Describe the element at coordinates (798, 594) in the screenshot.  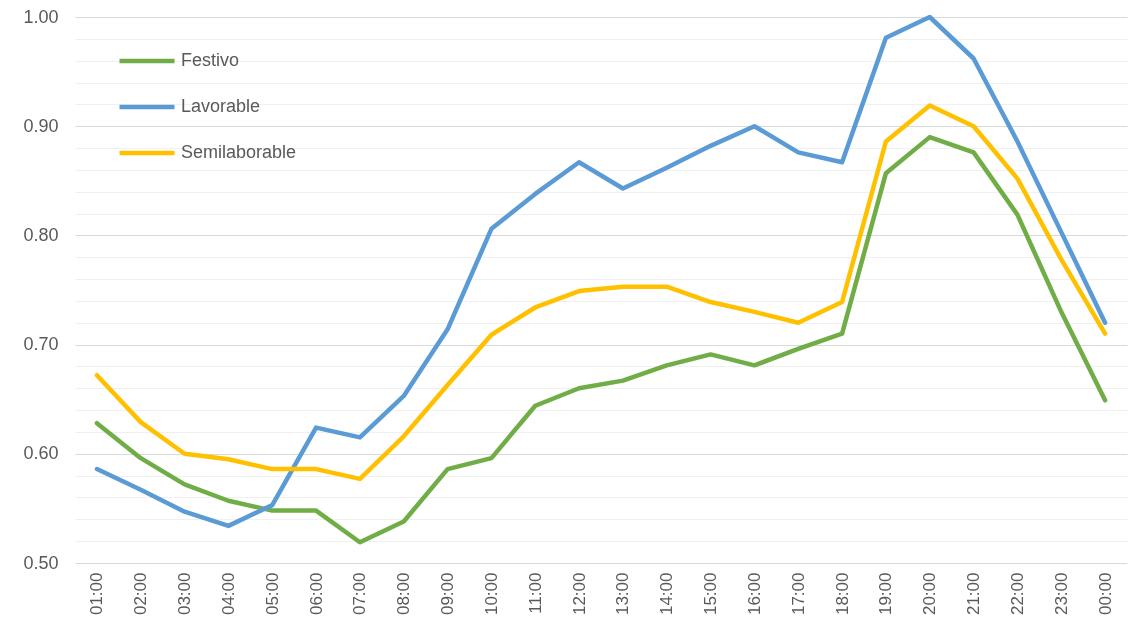
I see `x-tick-label: 17:00` at that location.